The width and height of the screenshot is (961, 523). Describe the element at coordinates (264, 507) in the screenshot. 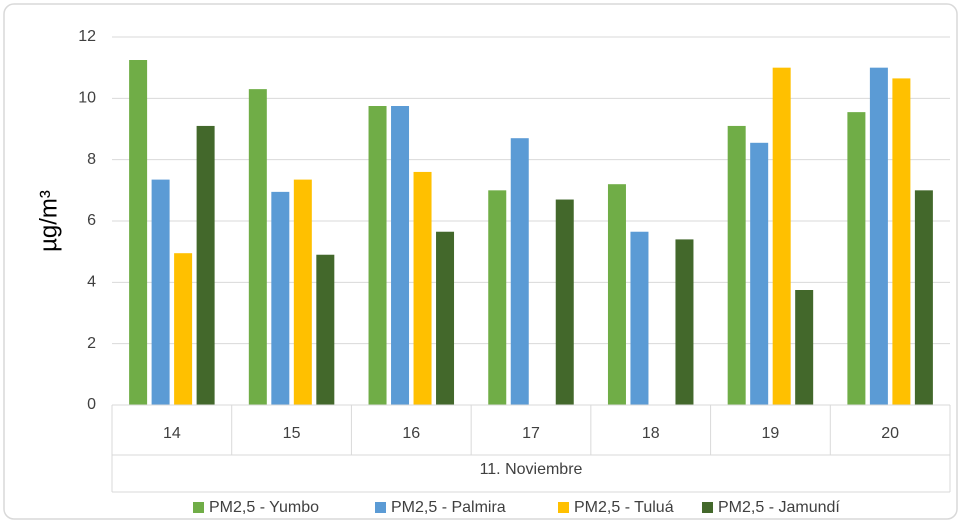

I see `legend-label: PM2,5 - Yumbo` at that location.